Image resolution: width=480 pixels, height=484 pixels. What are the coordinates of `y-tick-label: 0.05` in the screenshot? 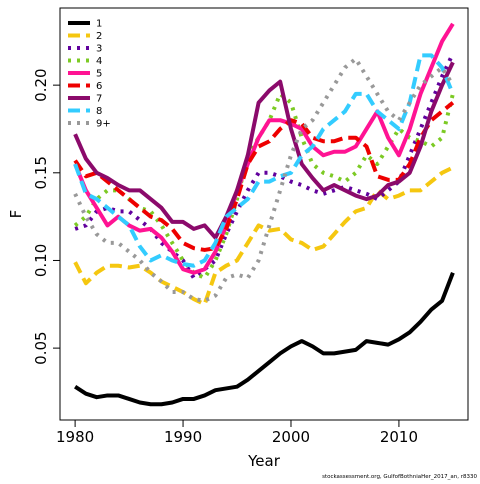 It's located at (41, 347).